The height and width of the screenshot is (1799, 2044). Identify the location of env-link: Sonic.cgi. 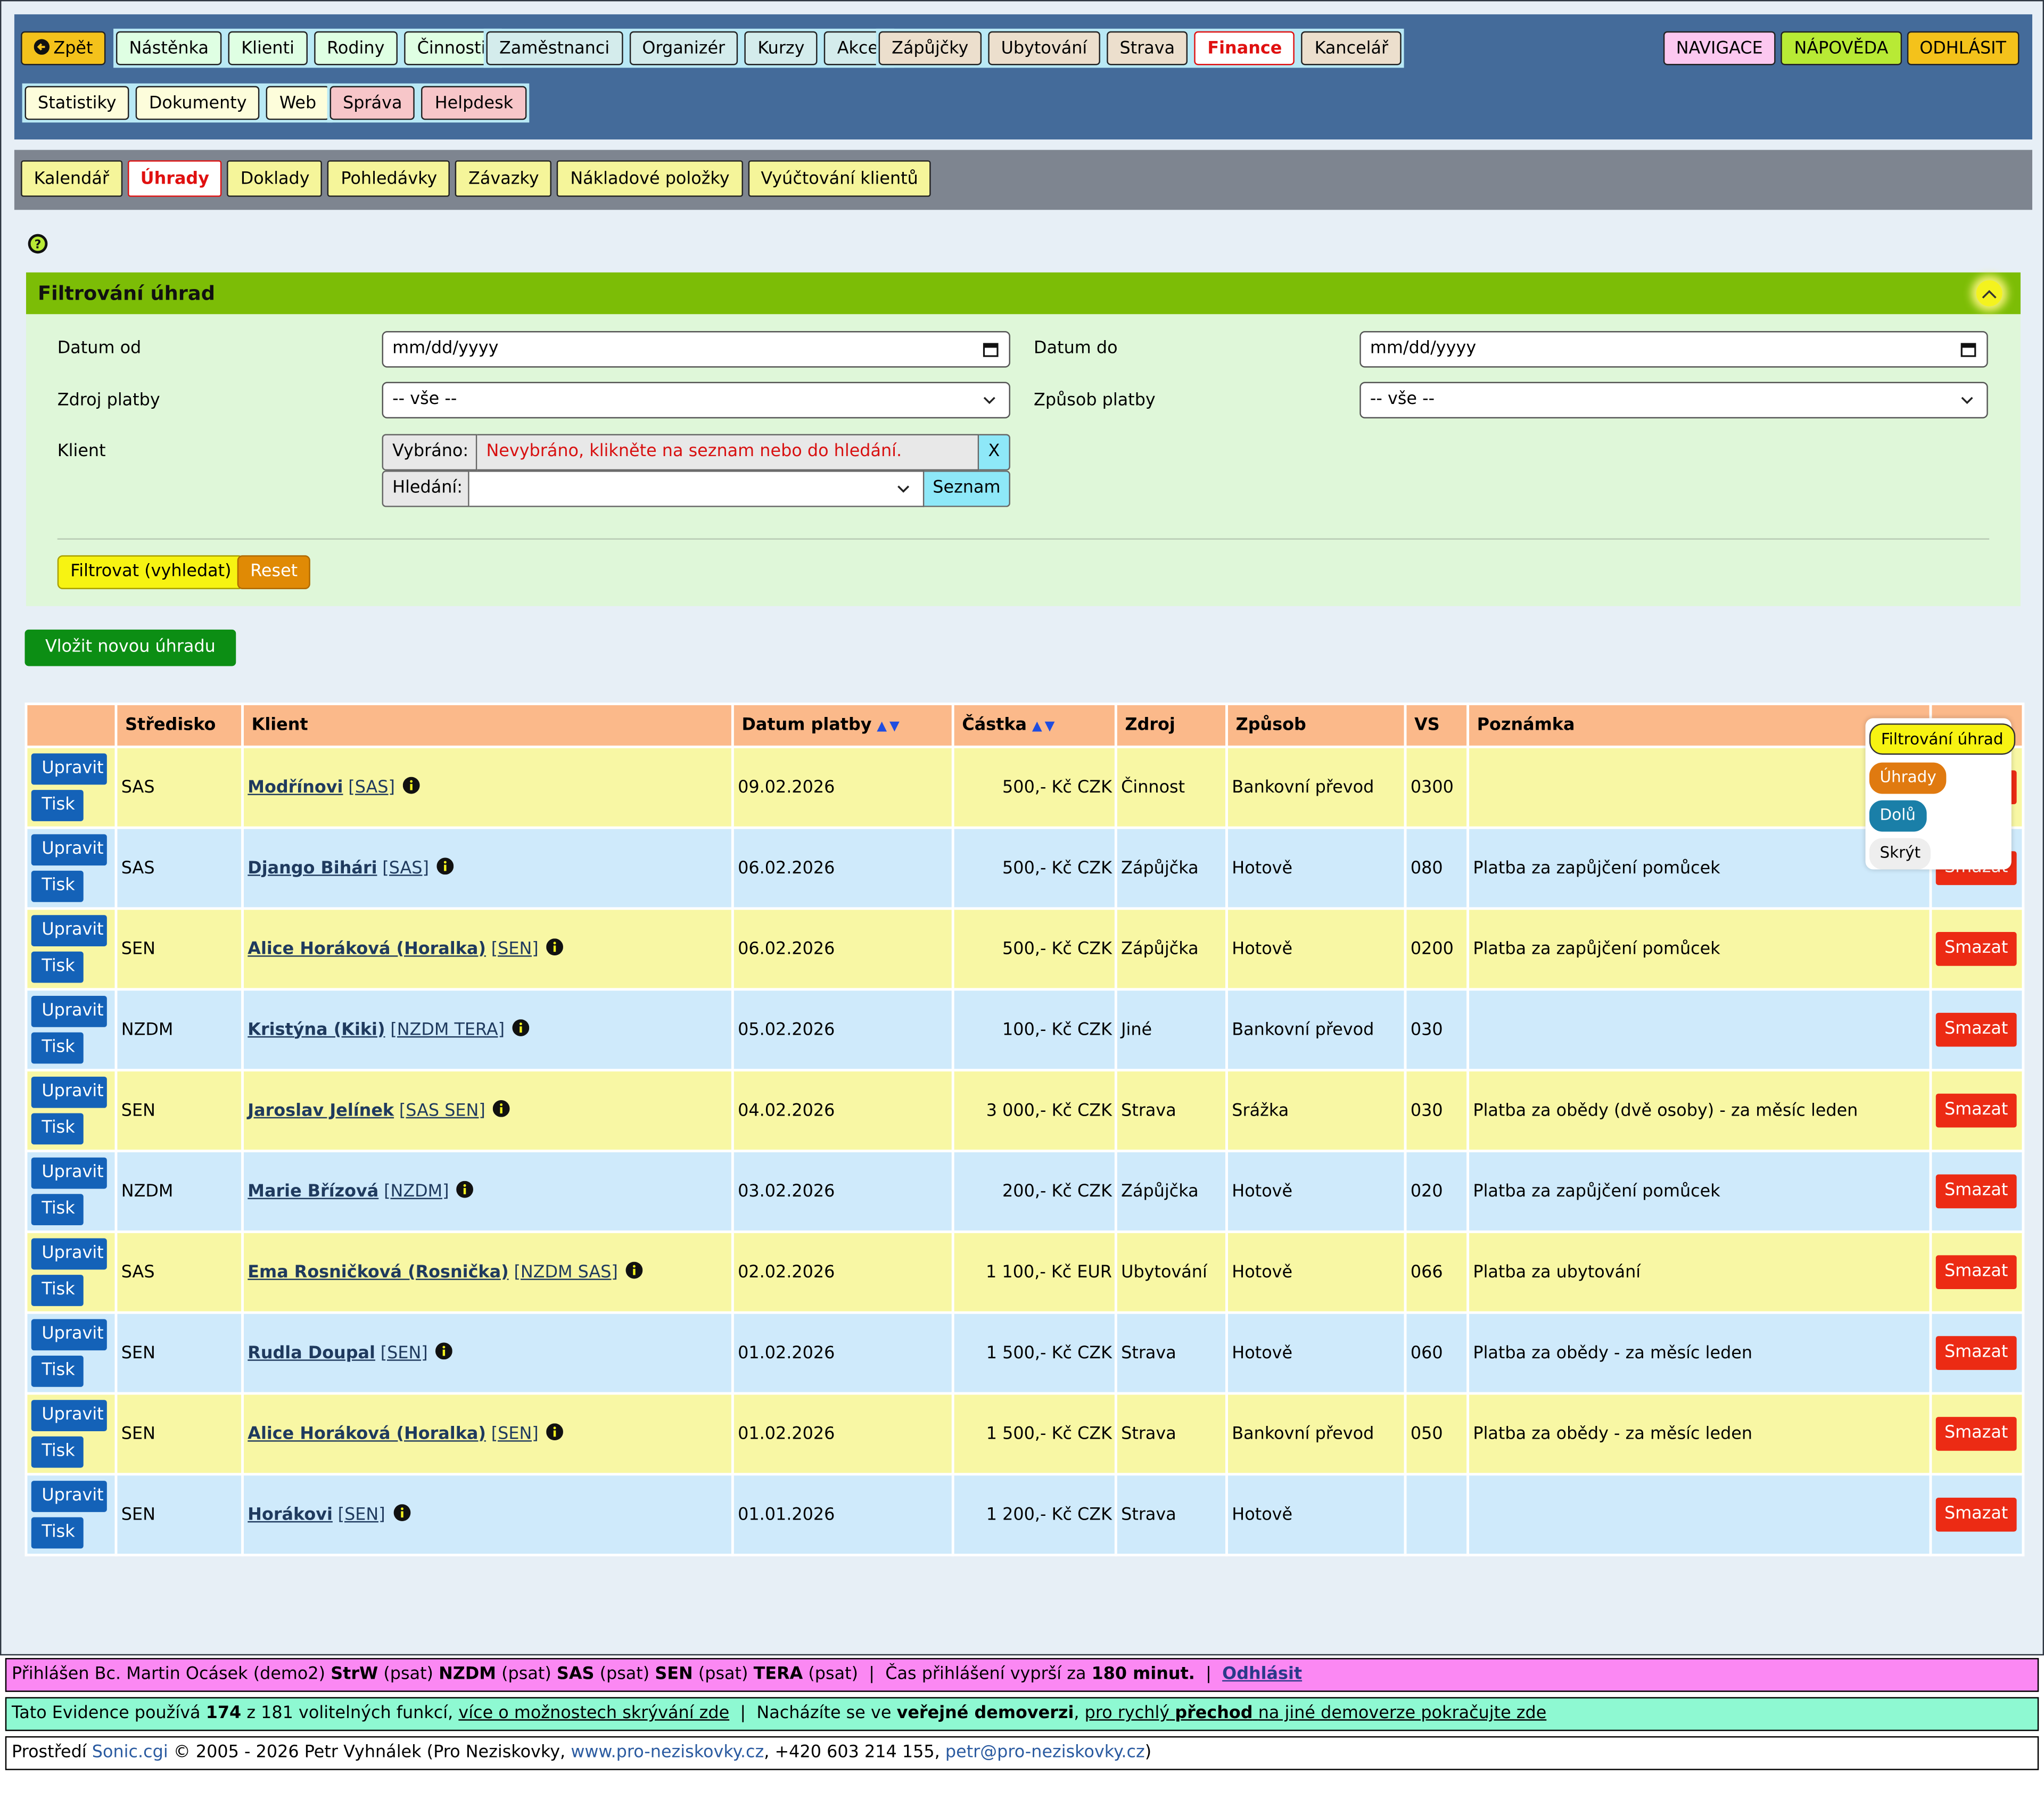
(130, 1753).